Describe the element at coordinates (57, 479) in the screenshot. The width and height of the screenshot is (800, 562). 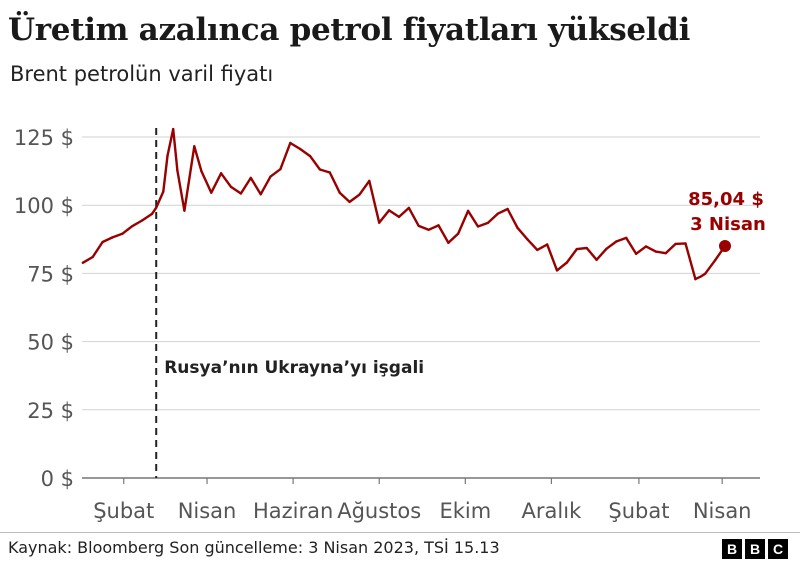
I see `y-tick-label: 0 $` at that location.